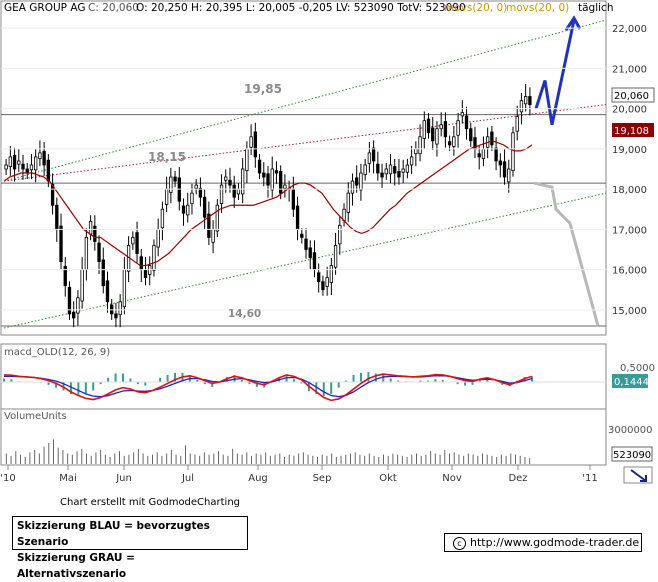 Image resolution: width=658 pixels, height=582 pixels. Describe the element at coordinates (244, 314) in the screenshot. I see `level-label-14-60: 14,60` at that location.